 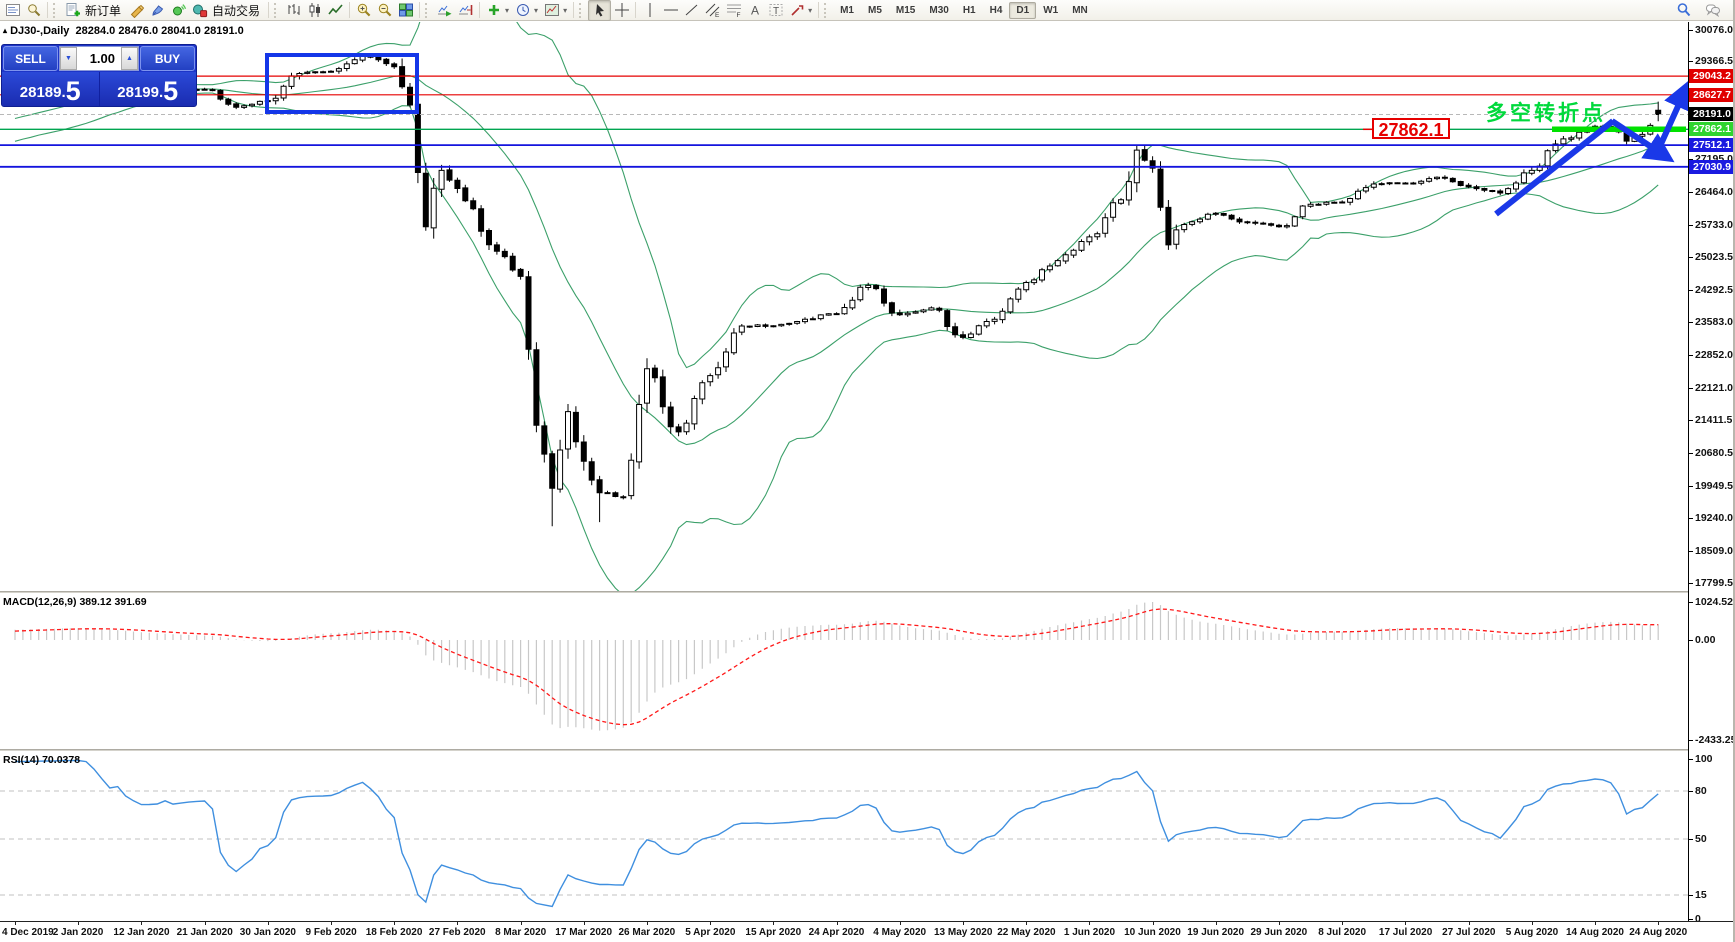 I want to click on rsi-tick: 50, so click(x=1701, y=839).